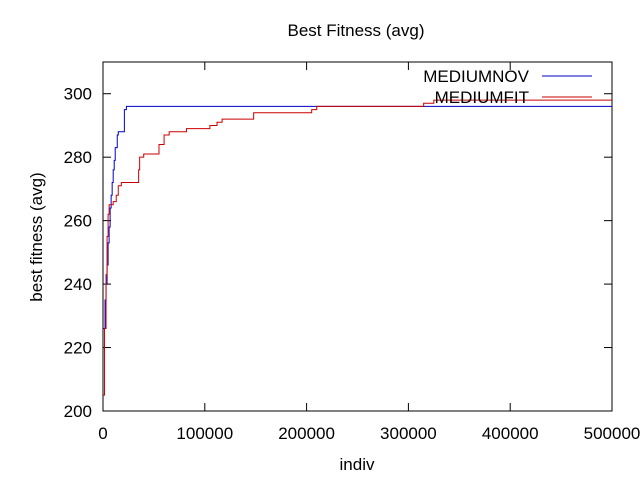 This screenshot has height=480, width=640. What do you see at coordinates (482, 97) in the screenshot?
I see `legend-label-mediumfit: MEDIUMFIT` at bounding box center [482, 97].